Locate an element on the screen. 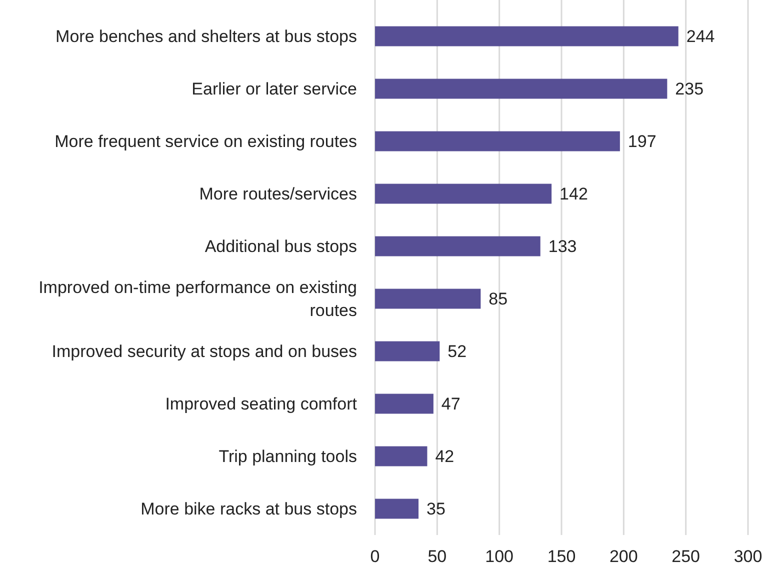 This screenshot has width=765, height=571. data-label: 52 is located at coordinates (457, 352).